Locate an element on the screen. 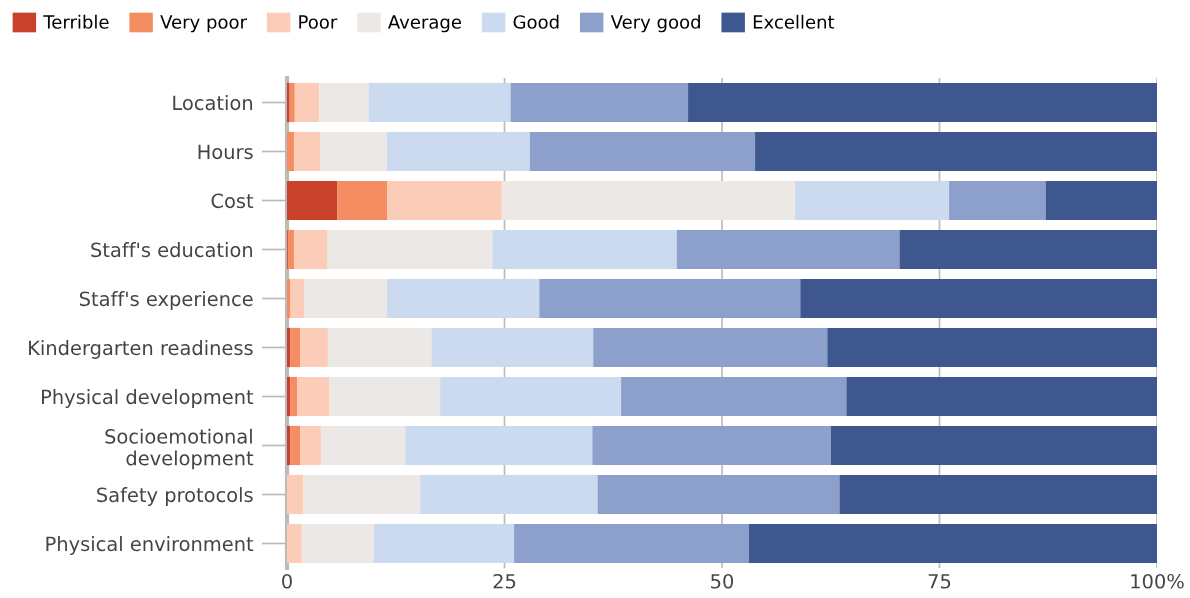  y-tick-label: Staff's experience is located at coordinates (166, 300).